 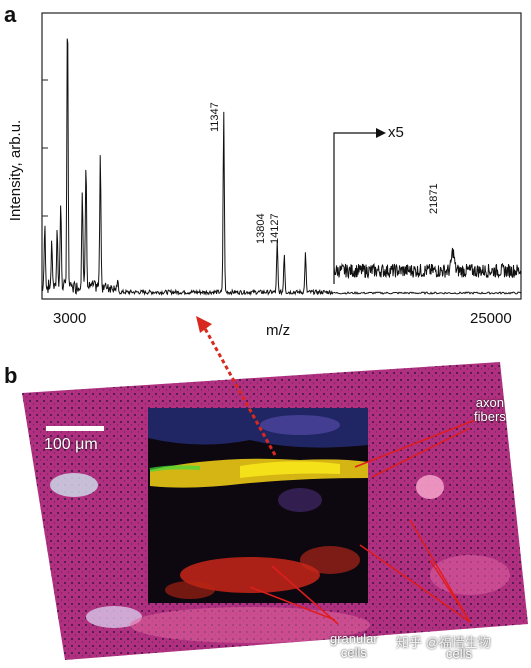 What do you see at coordinates (459, 653) in the screenshot?
I see `annotation-granular-cells-right: cells` at bounding box center [459, 653].